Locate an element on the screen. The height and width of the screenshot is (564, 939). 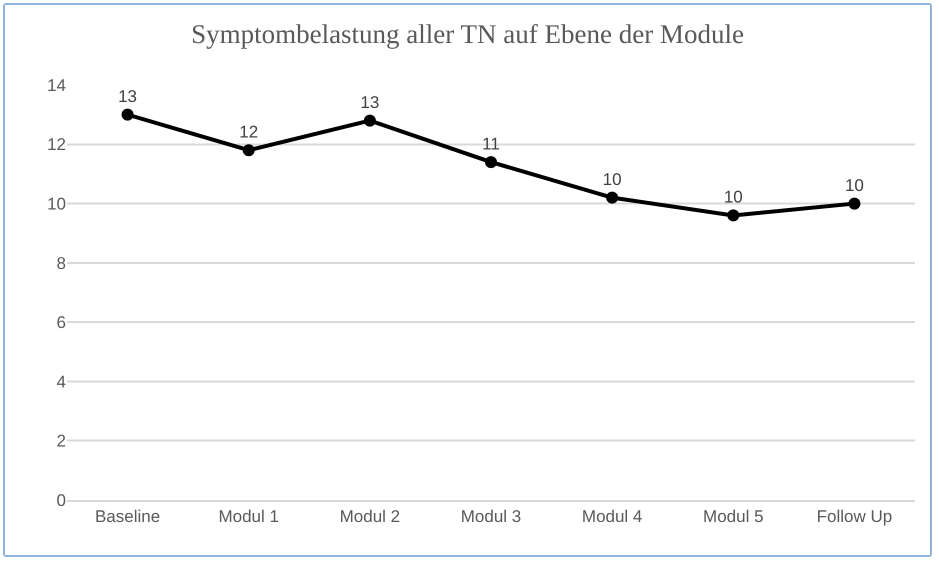
y-tick-label: 2 is located at coordinates (61, 441).